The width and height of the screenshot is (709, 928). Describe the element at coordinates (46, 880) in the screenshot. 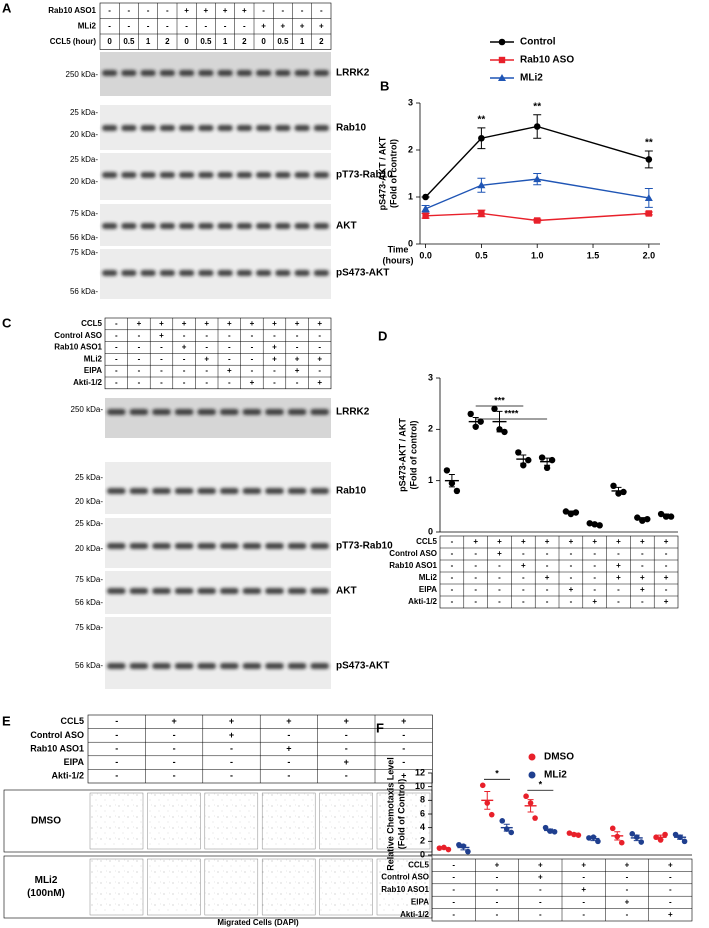

I see `image-row-label: MLi2` at that location.